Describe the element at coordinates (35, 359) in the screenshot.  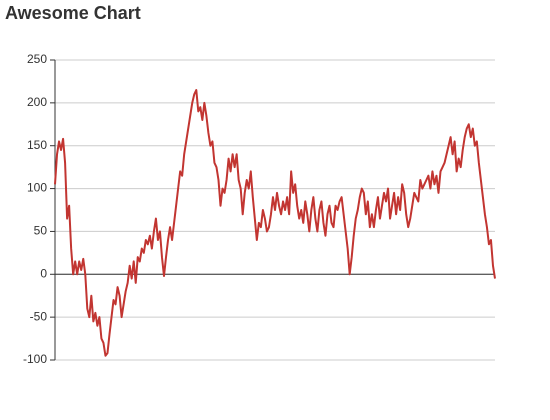
I see `y-tick-label: -100` at that location.